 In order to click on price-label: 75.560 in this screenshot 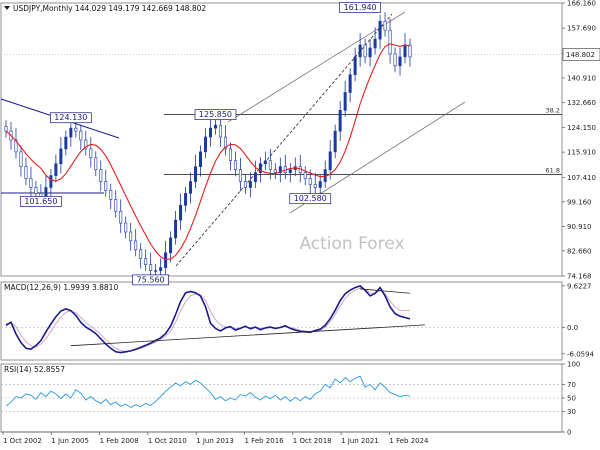, I will do `click(151, 279)`.